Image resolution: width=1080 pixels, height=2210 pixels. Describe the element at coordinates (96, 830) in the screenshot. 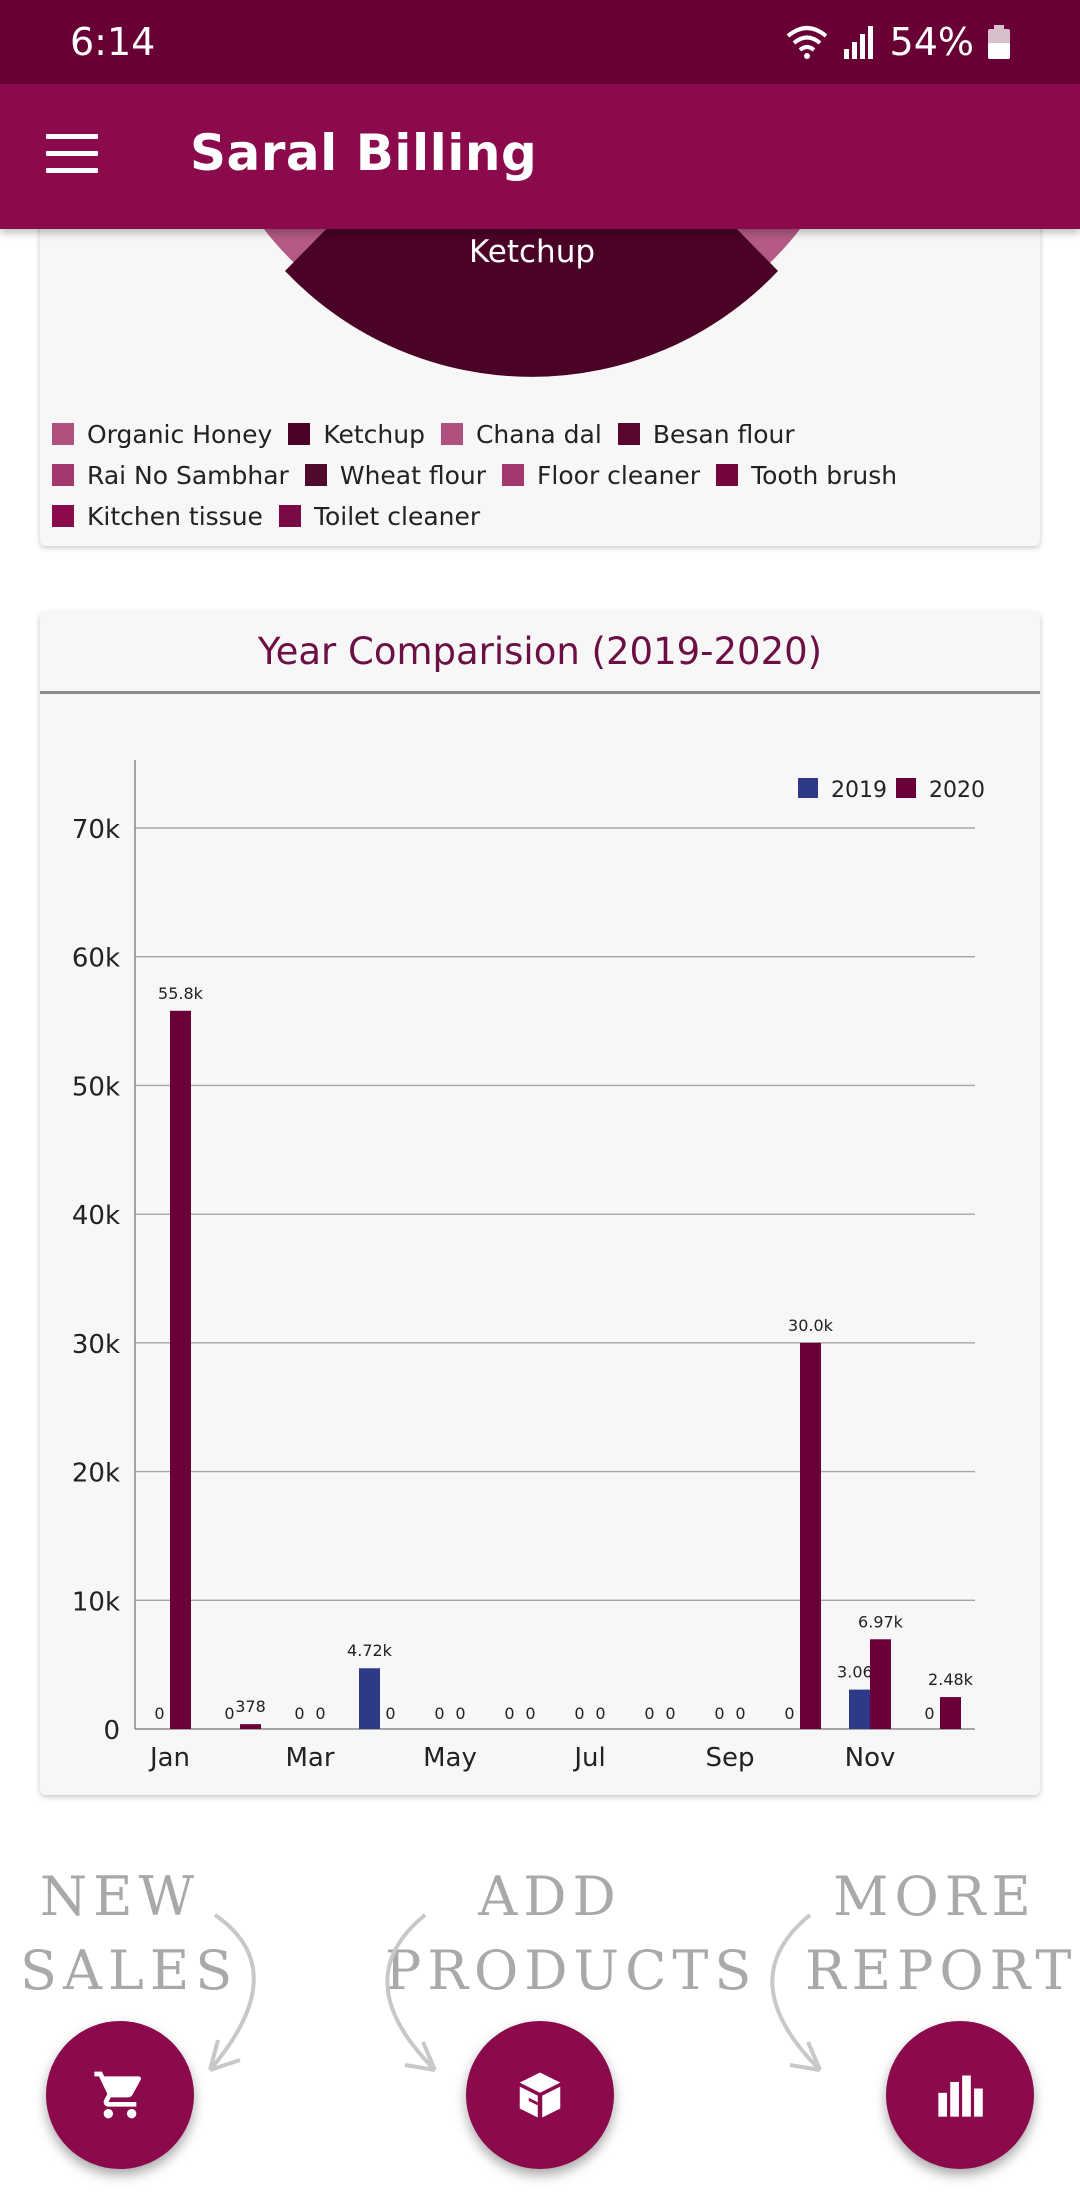

I see `y-tick-label: 70k` at that location.